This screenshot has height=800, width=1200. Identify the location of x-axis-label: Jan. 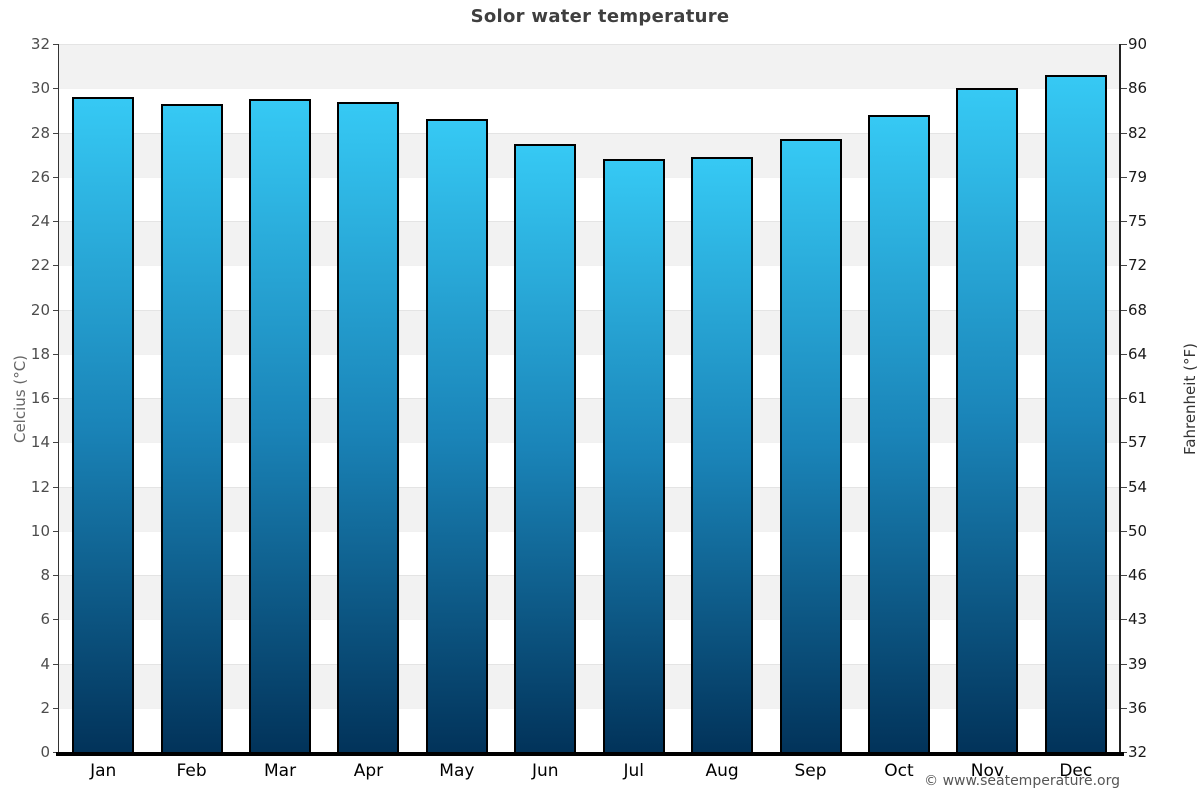
(103, 771).